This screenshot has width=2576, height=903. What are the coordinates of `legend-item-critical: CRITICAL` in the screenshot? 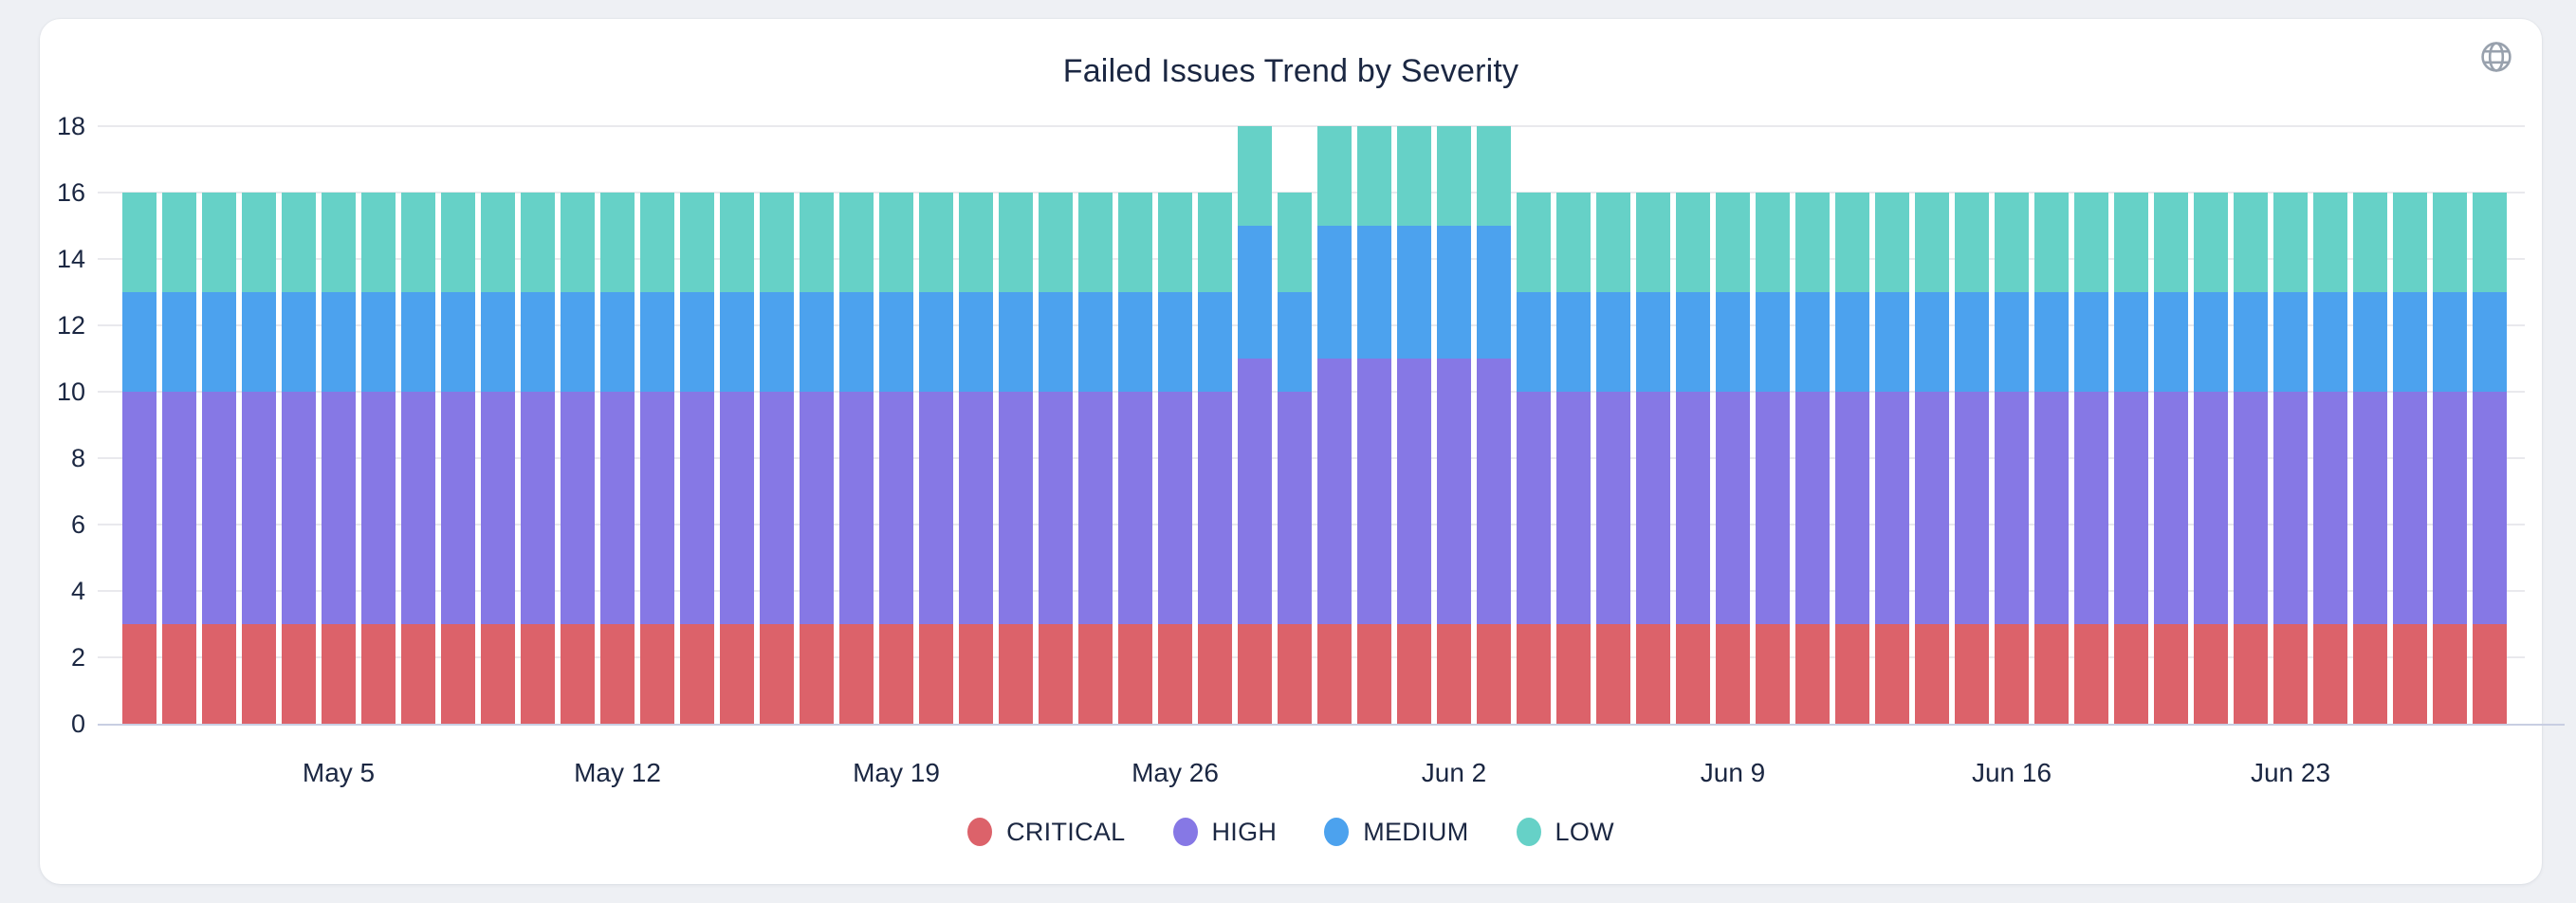 It's located at (1046, 832).